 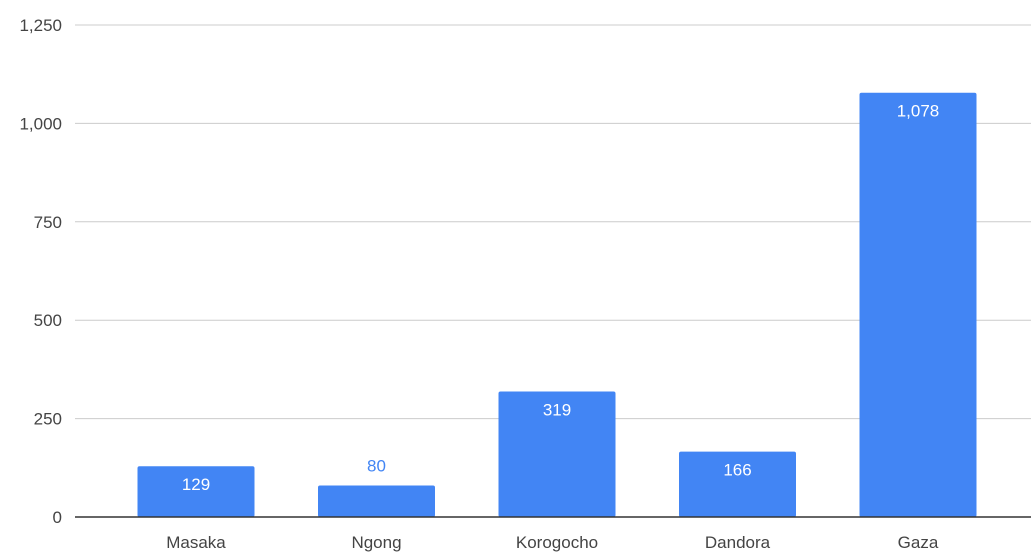 What do you see at coordinates (48, 222) in the screenshot?
I see `y-tick-label: 750` at bounding box center [48, 222].